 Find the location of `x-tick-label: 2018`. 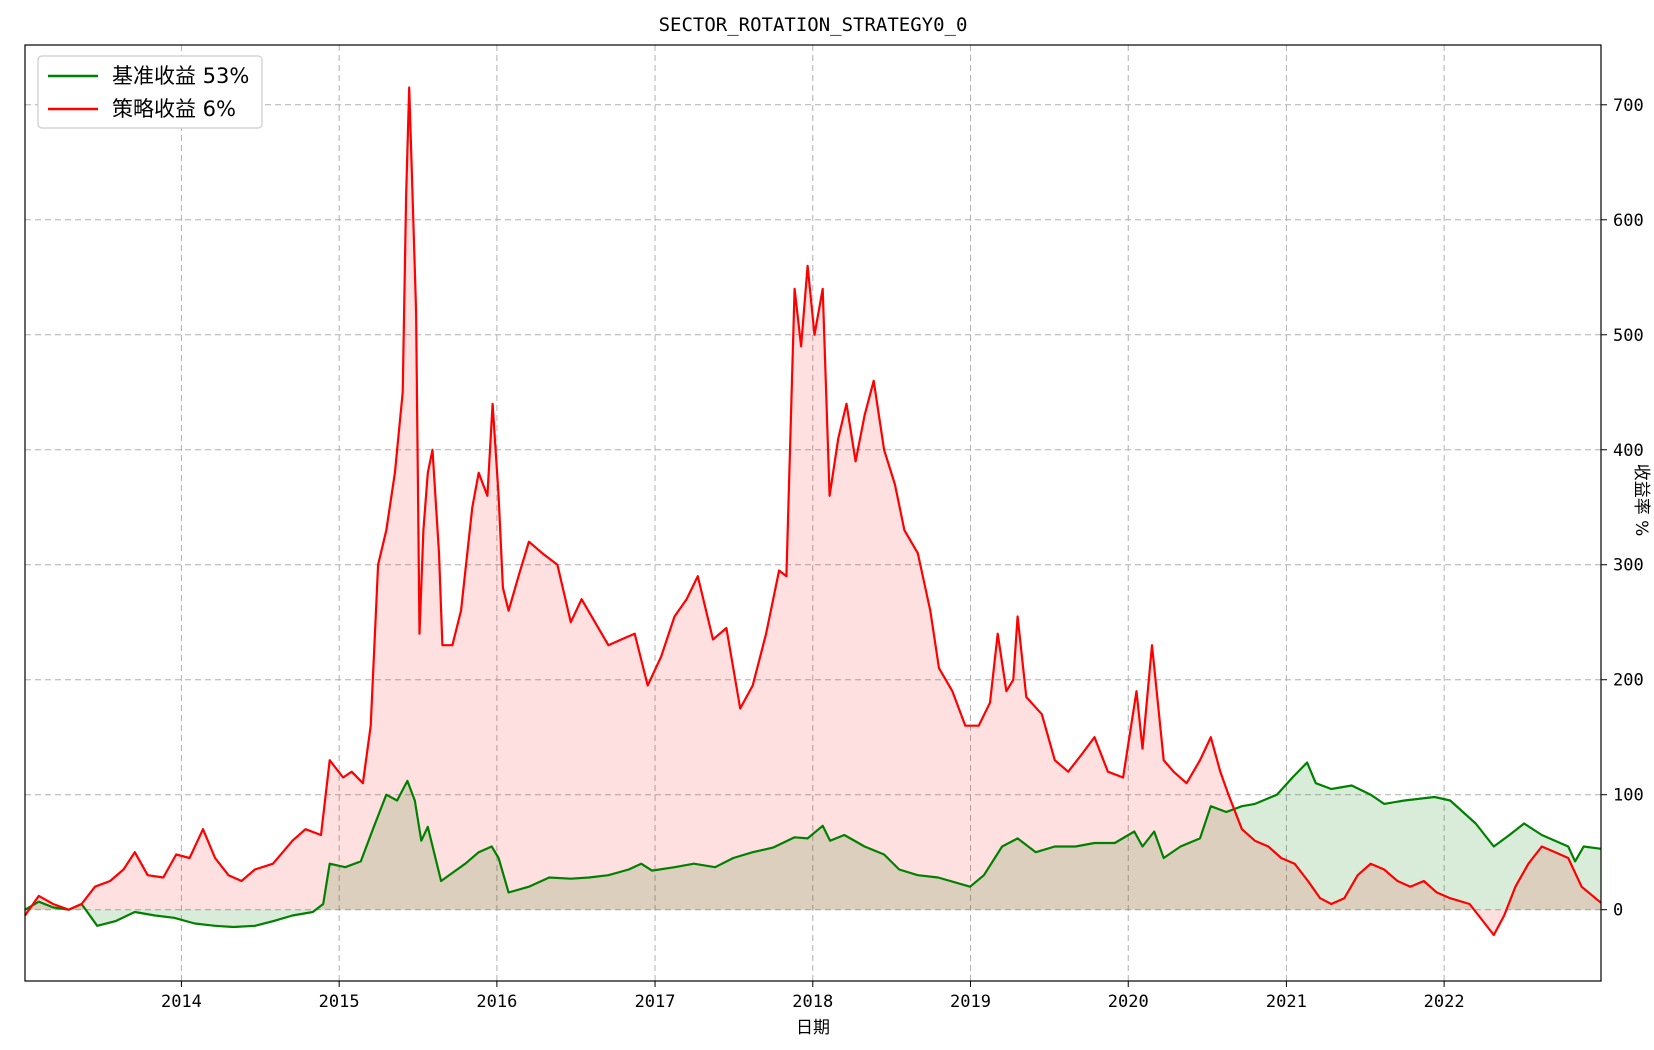

x-tick-label: 2018 is located at coordinates (812, 1002).